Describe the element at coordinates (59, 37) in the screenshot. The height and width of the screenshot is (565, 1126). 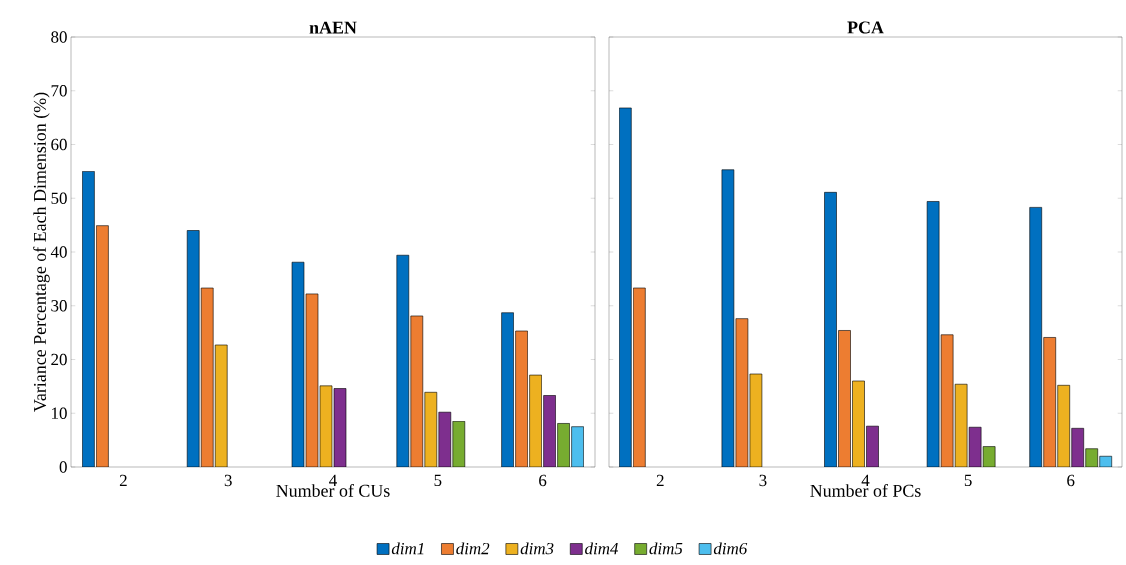
I see `y-tick-label: 80` at that location.